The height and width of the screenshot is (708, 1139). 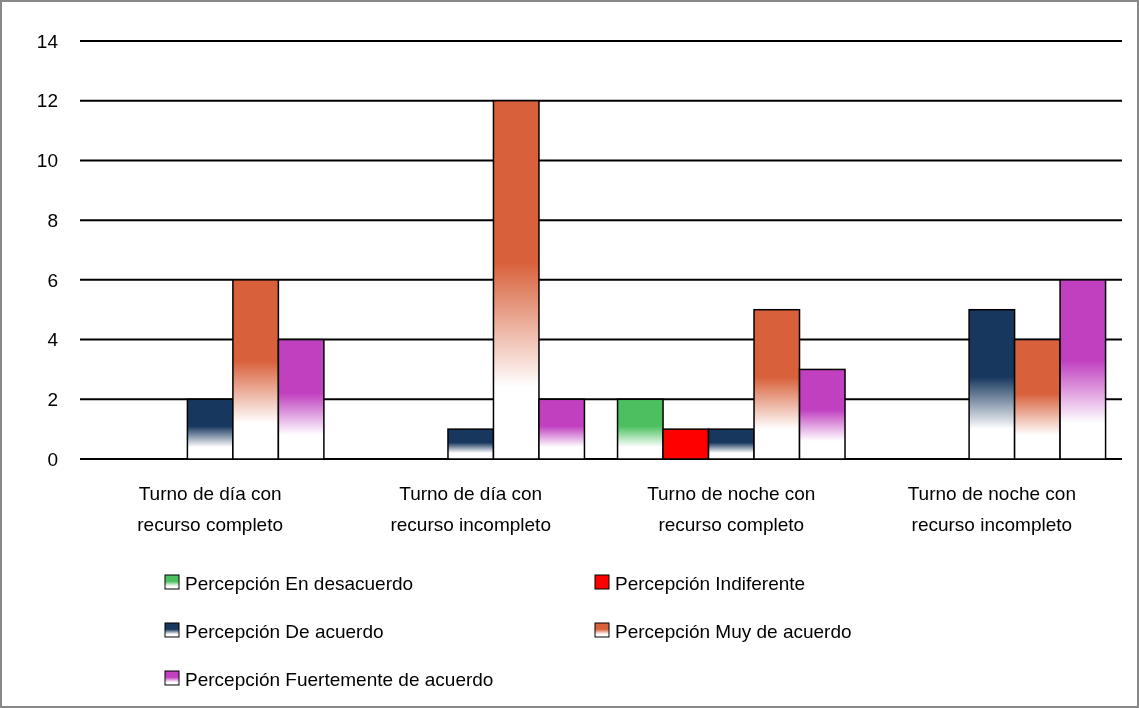 I want to click on legend-label: Percepción Indiferente, so click(x=710, y=583).